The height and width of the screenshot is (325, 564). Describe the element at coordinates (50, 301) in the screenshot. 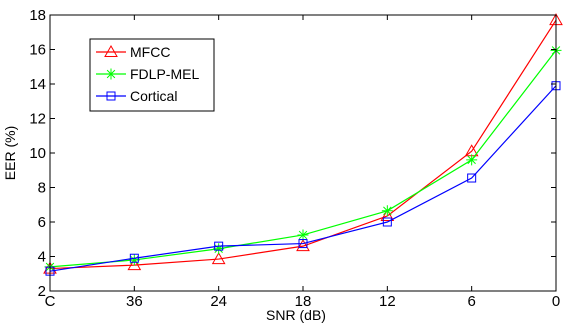

I see `x-tick-label: C` at that location.